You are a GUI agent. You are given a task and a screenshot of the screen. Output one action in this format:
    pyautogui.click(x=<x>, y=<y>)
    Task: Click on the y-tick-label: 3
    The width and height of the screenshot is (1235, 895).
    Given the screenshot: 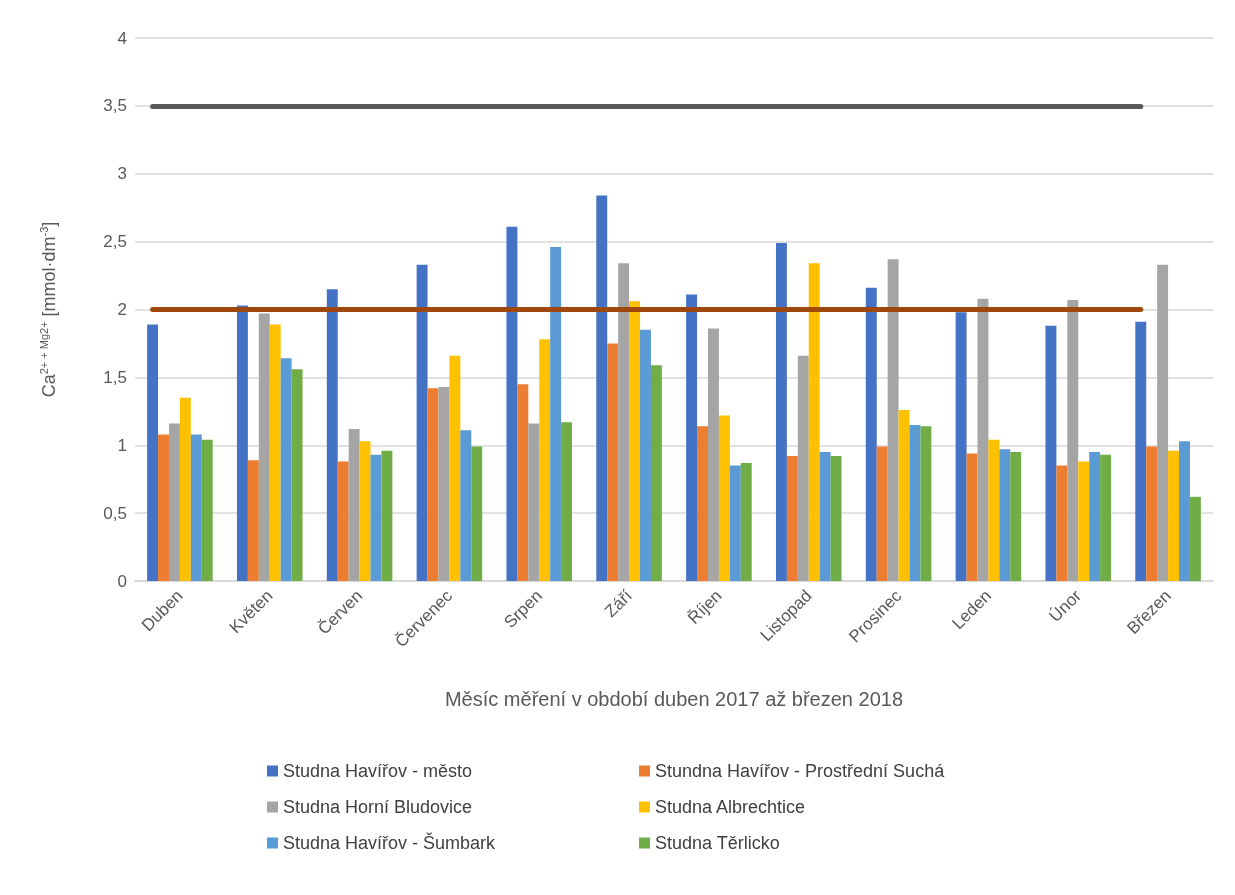 What is the action you would take?
    pyautogui.click(x=122, y=174)
    